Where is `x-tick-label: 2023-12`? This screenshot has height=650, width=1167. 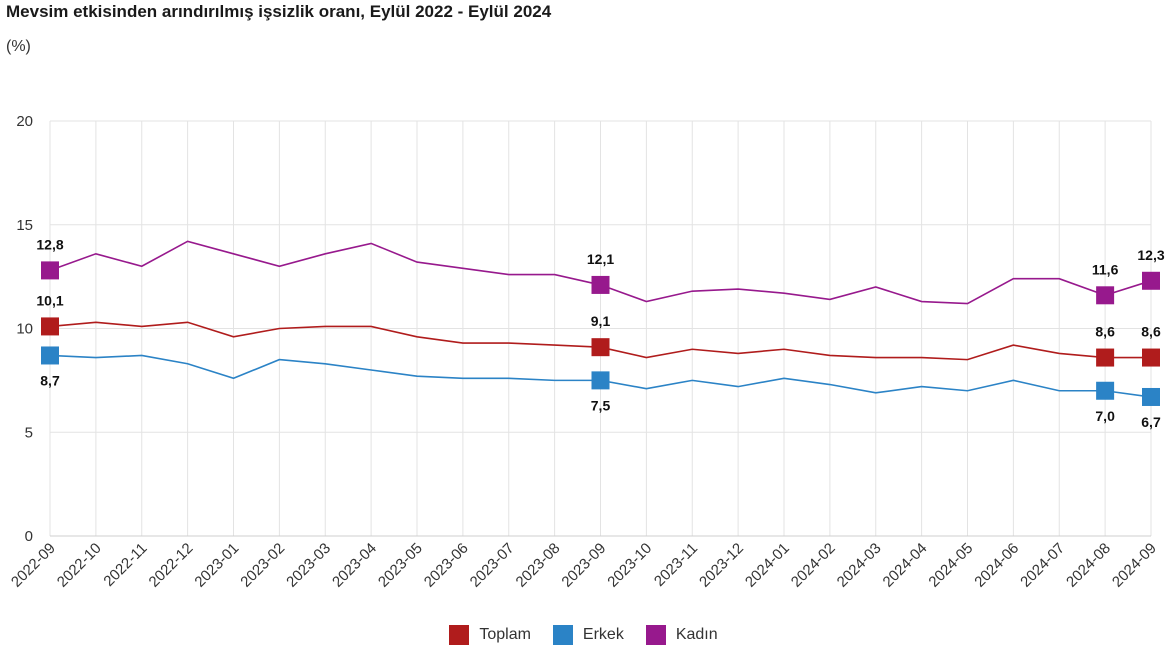
x-tick-label: 2023-12 is located at coordinates (721, 565).